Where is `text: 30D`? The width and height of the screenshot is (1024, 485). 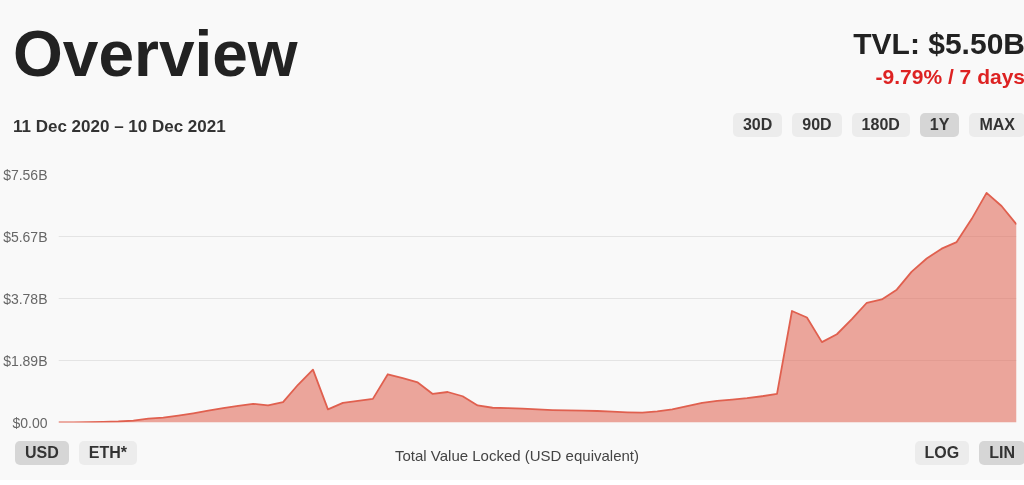 text: 30D is located at coordinates (757, 125).